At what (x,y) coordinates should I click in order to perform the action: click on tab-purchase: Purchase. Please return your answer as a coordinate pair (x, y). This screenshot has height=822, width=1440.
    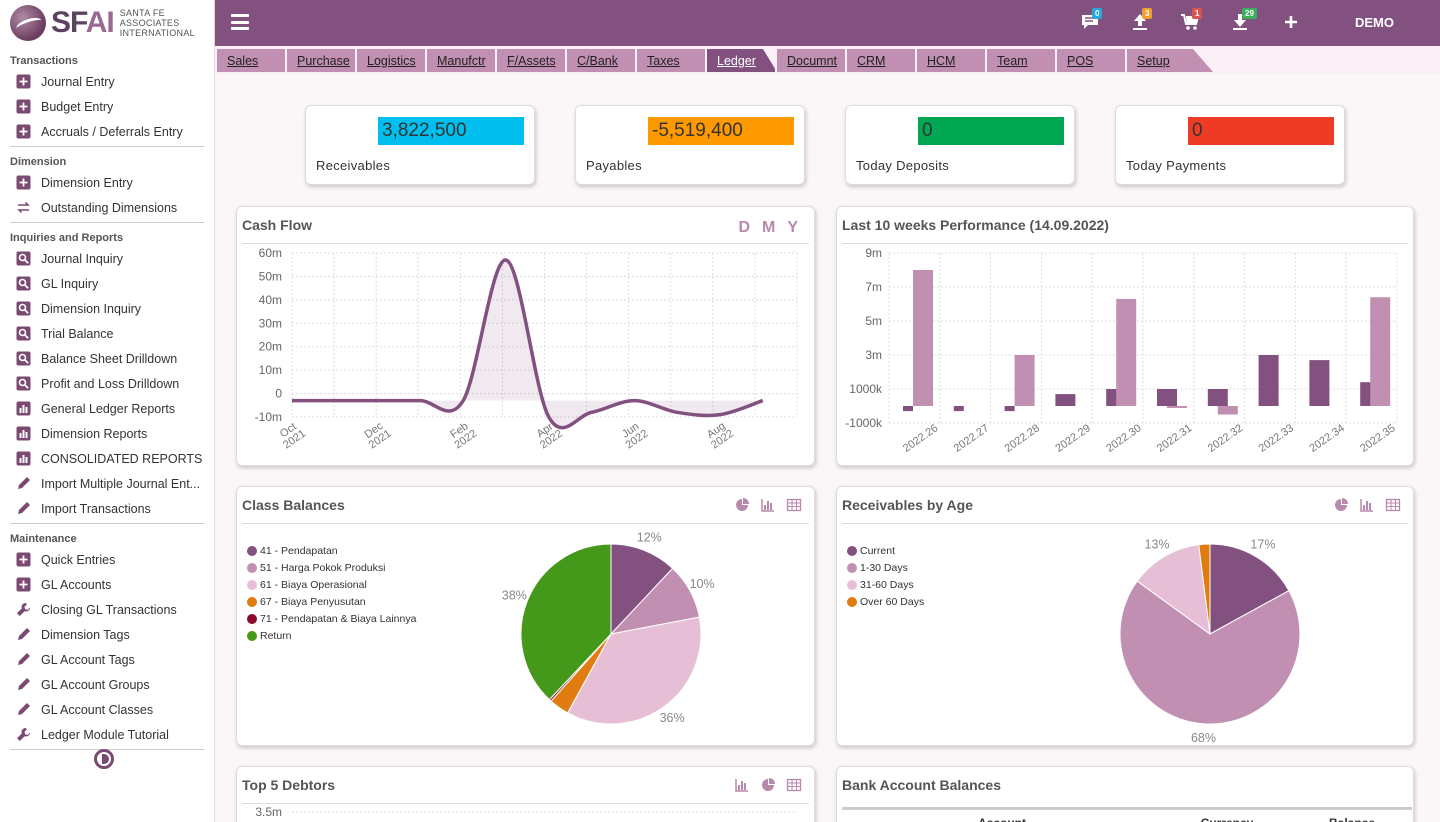
    Looking at the image, I should click on (321, 60).